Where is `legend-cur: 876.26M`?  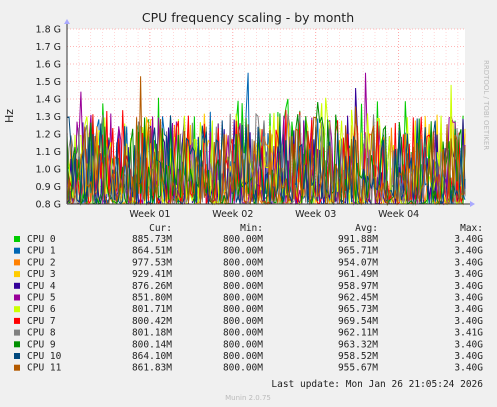
legend-cur: 876.26M is located at coordinates (152, 286).